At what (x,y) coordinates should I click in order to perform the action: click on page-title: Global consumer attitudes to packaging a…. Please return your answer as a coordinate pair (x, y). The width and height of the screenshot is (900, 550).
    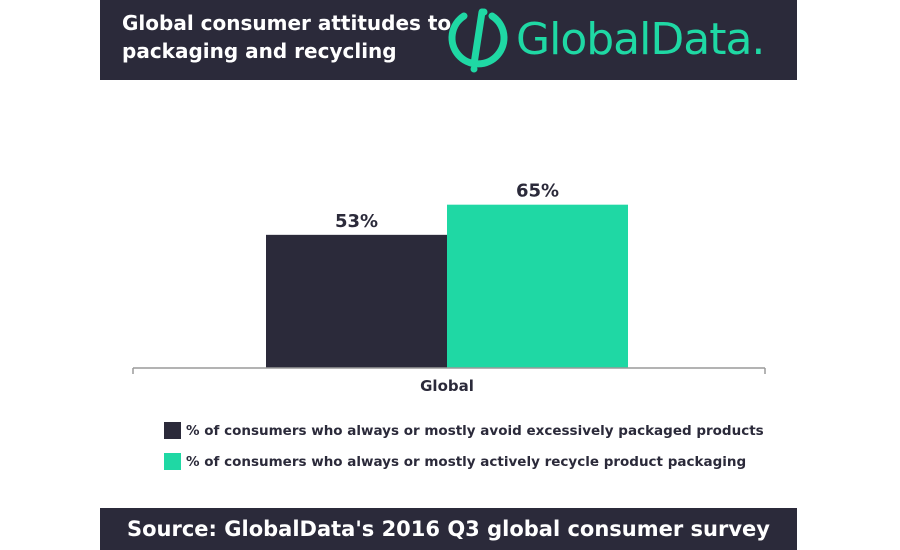
    Looking at the image, I should click on (287, 37).